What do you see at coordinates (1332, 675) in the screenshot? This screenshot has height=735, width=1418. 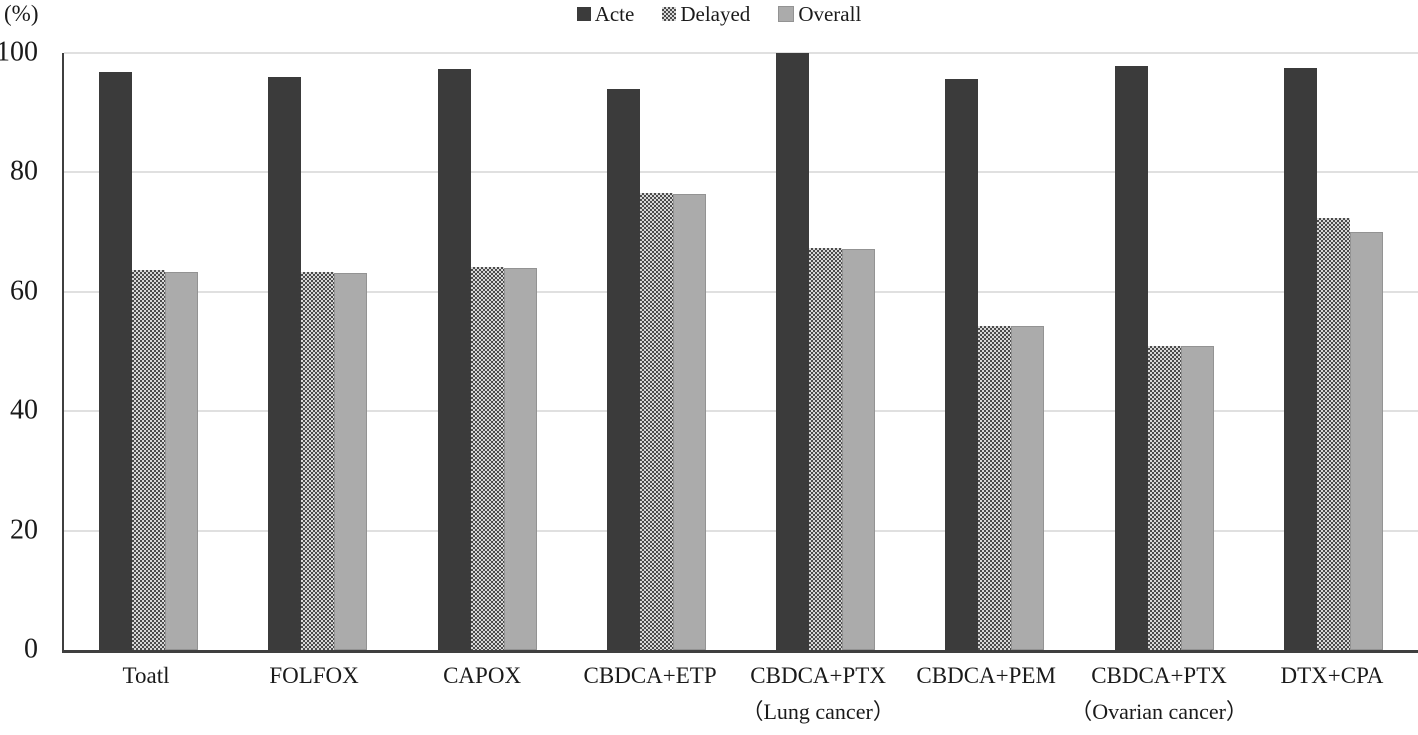 I see `x-category-label: DTX+CPA` at bounding box center [1332, 675].